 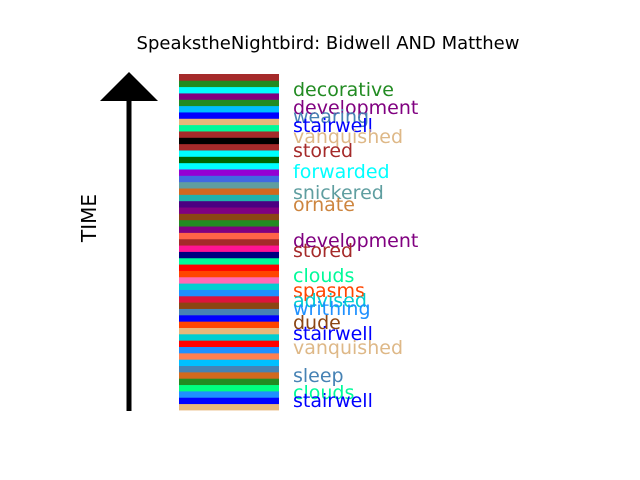 I want to click on band-label: sleep, so click(x=318, y=376).